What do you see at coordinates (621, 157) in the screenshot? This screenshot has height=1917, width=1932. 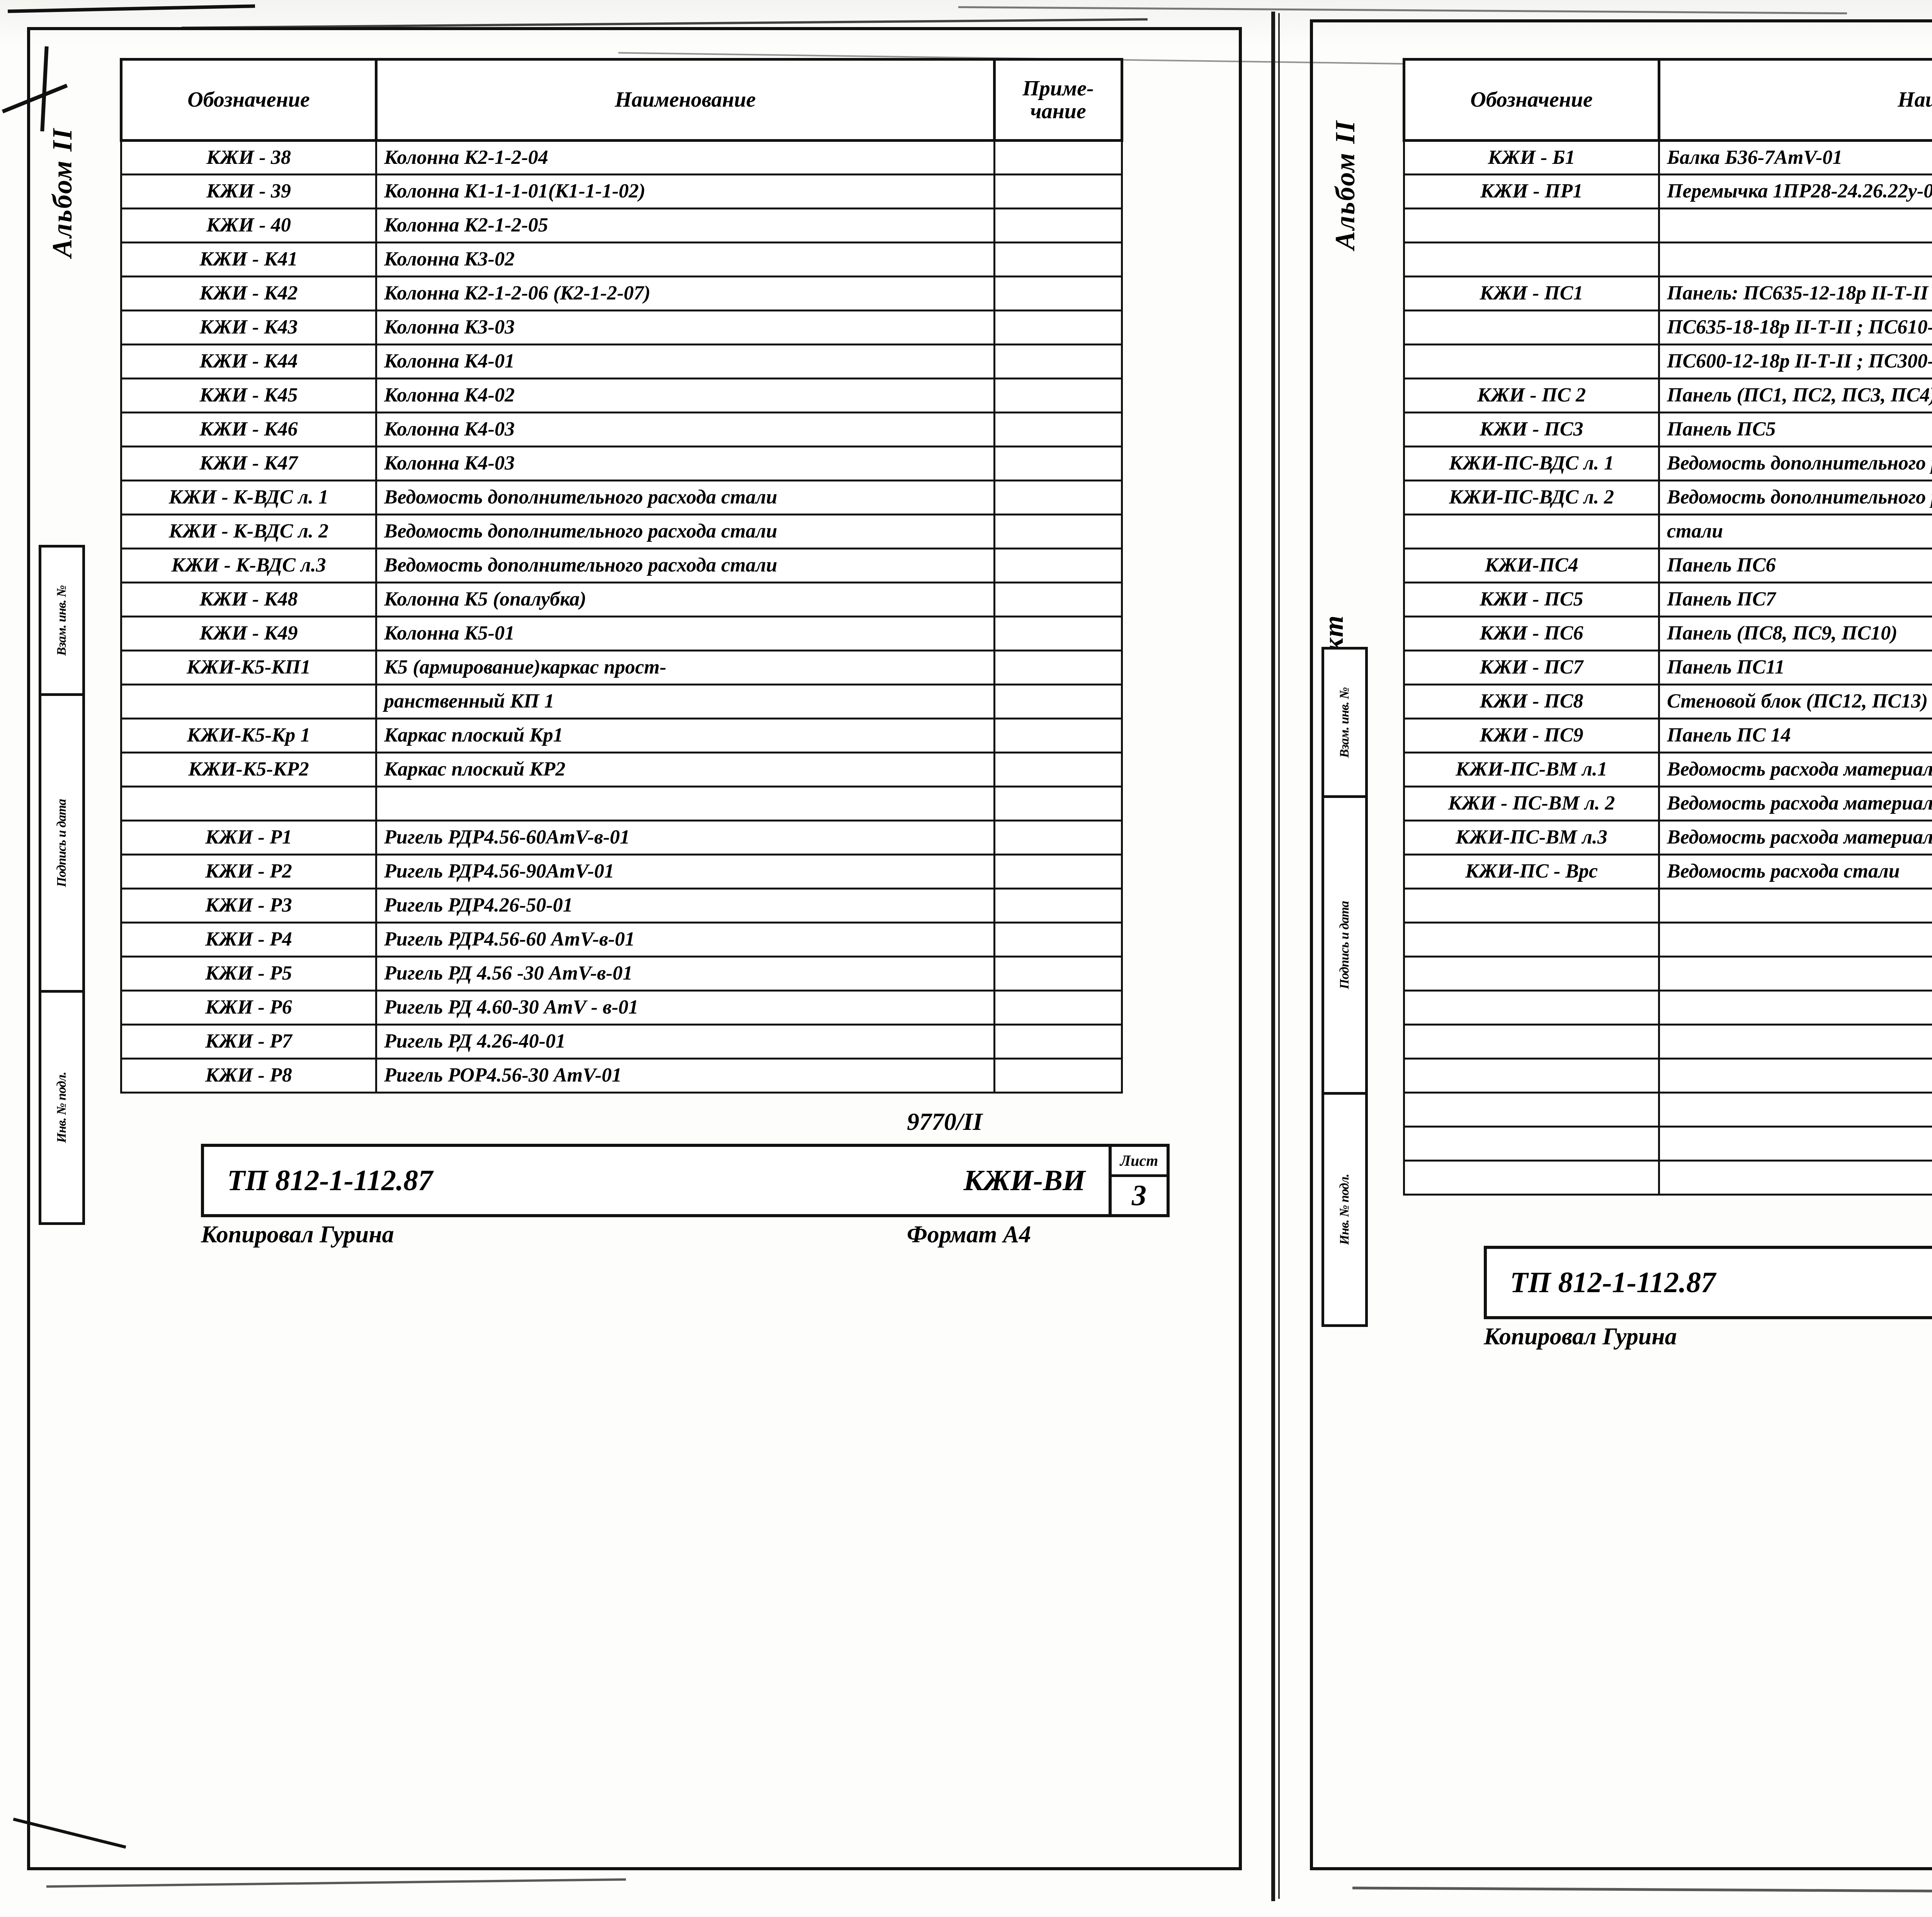 I see `table-row: КЖИ - 38 Колонна К2-1-2-04` at bounding box center [621, 157].